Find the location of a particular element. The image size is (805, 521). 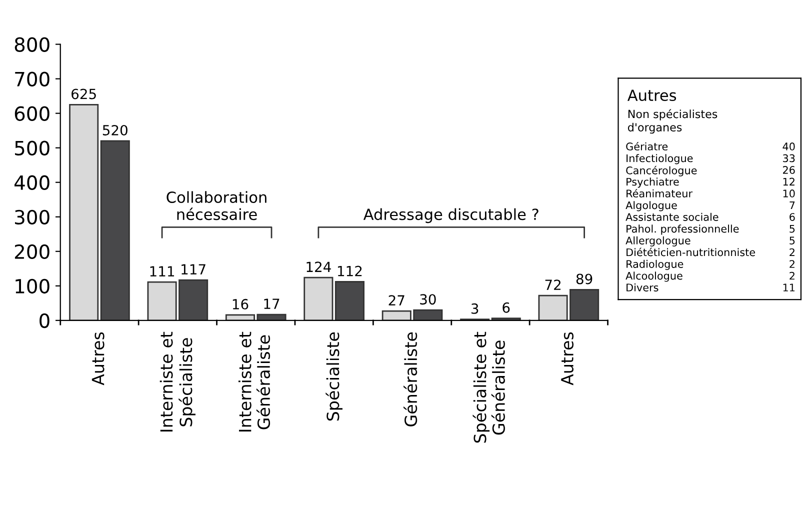

x-tick-label: Spécialiste is located at coordinates (334, 376).